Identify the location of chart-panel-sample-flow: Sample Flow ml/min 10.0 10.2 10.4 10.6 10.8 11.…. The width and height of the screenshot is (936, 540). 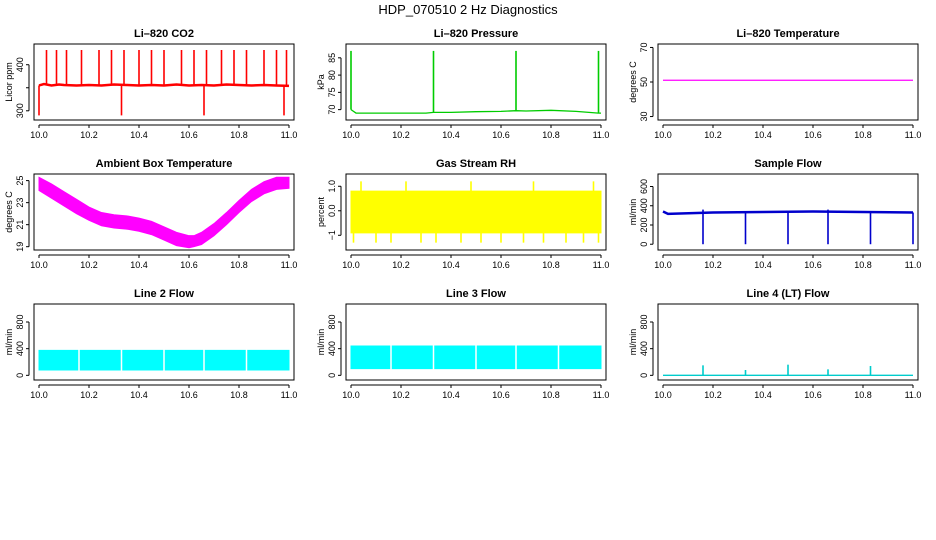
(774, 214).